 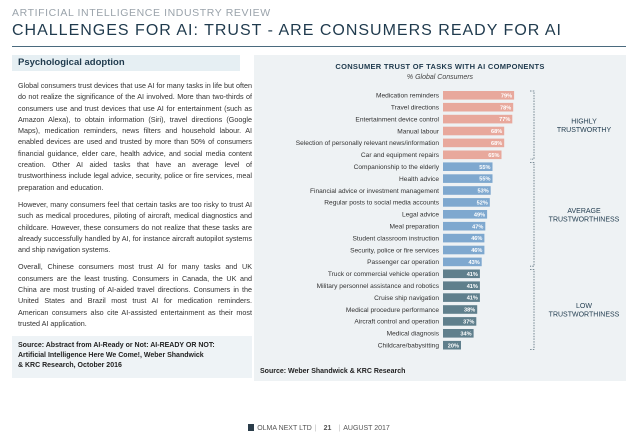 What do you see at coordinates (408, 96) in the screenshot?
I see `category-label: Medication reminders` at bounding box center [408, 96].